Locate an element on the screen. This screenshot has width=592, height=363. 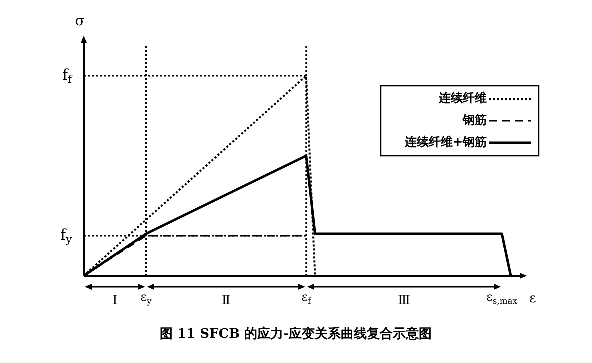
y-axis-title: σ is located at coordinates (80, 22).